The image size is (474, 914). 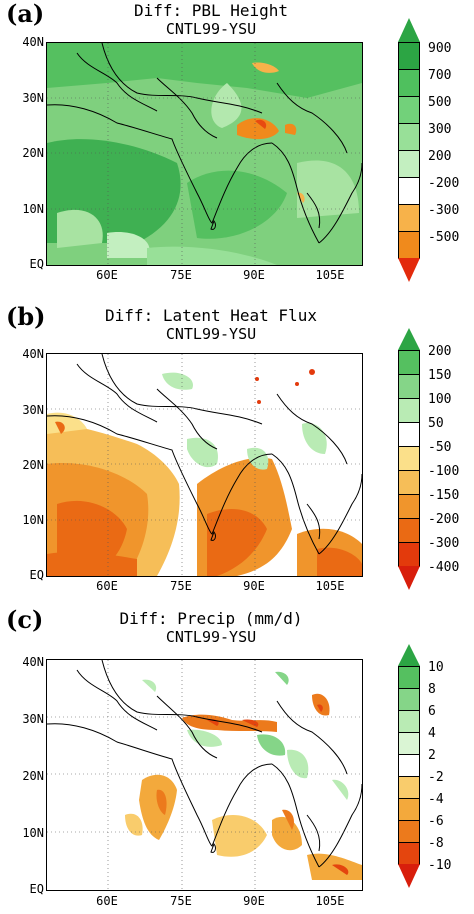 What do you see at coordinates (26, 316) in the screenshot?
I see `panel-label: (b)` at bounding box center [26, 316].